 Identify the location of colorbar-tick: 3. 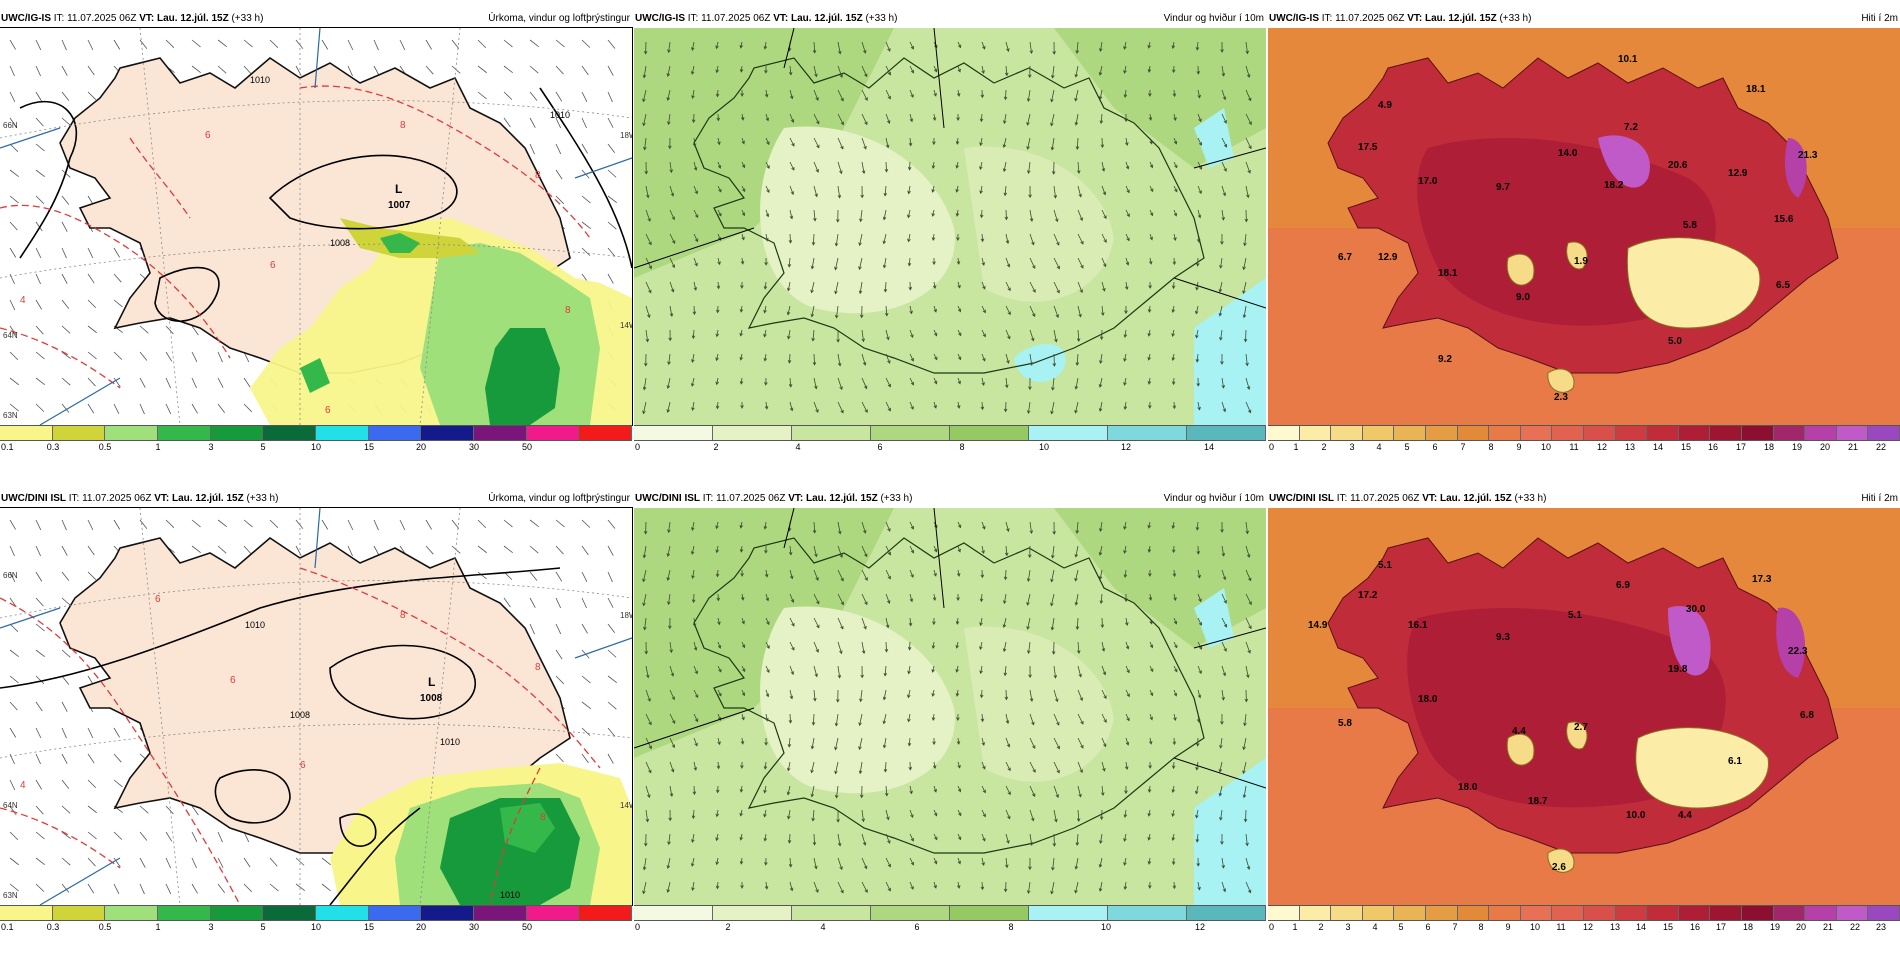
(1348, 927).